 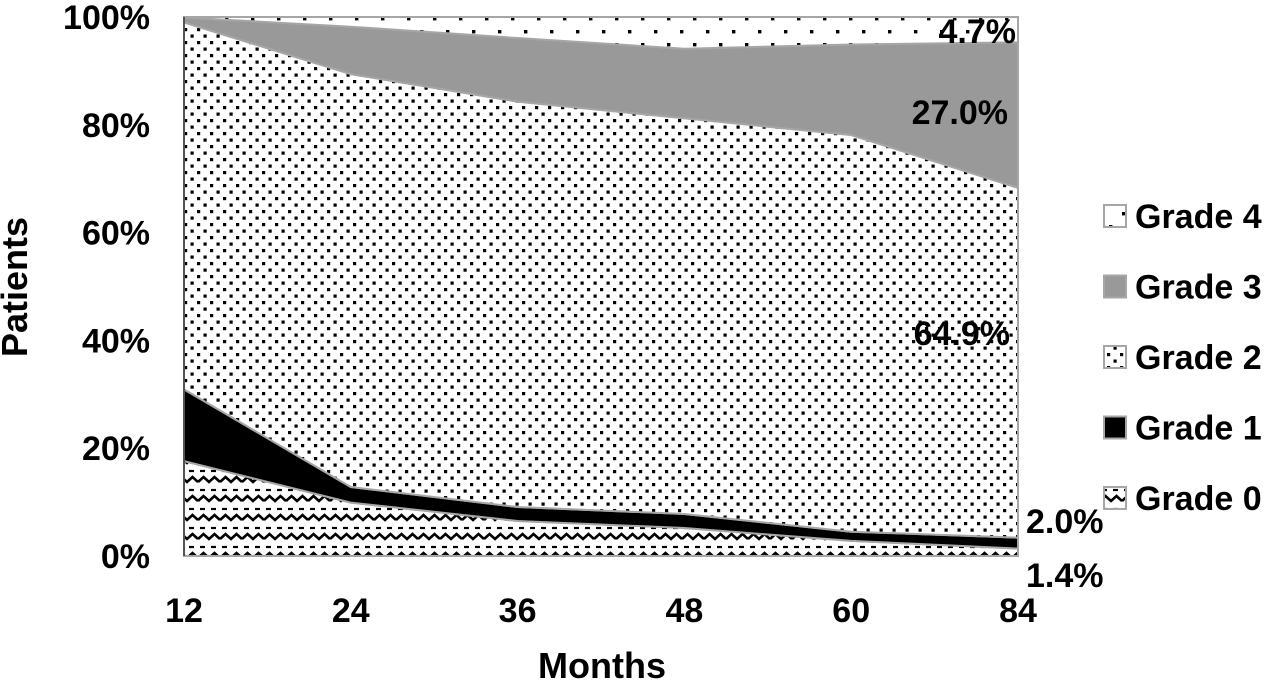 I want to click on legend-label-grade-4: Grade 4, so click(x=1198, y=217).